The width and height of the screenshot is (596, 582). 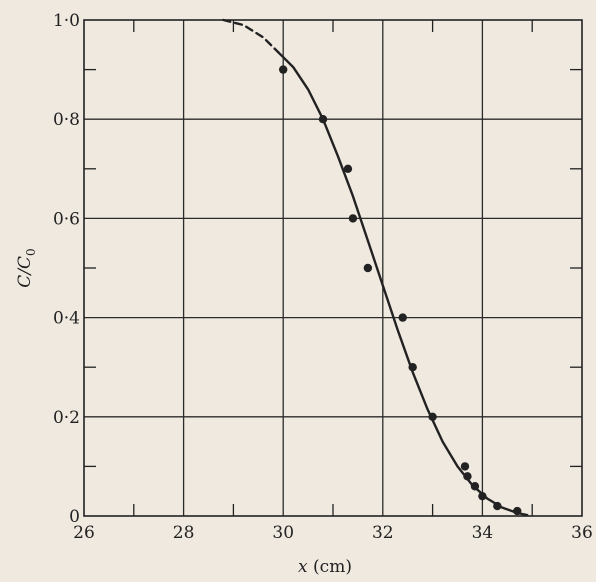 I want to click on x-tick-label: 36, so click(x=582, y=533).